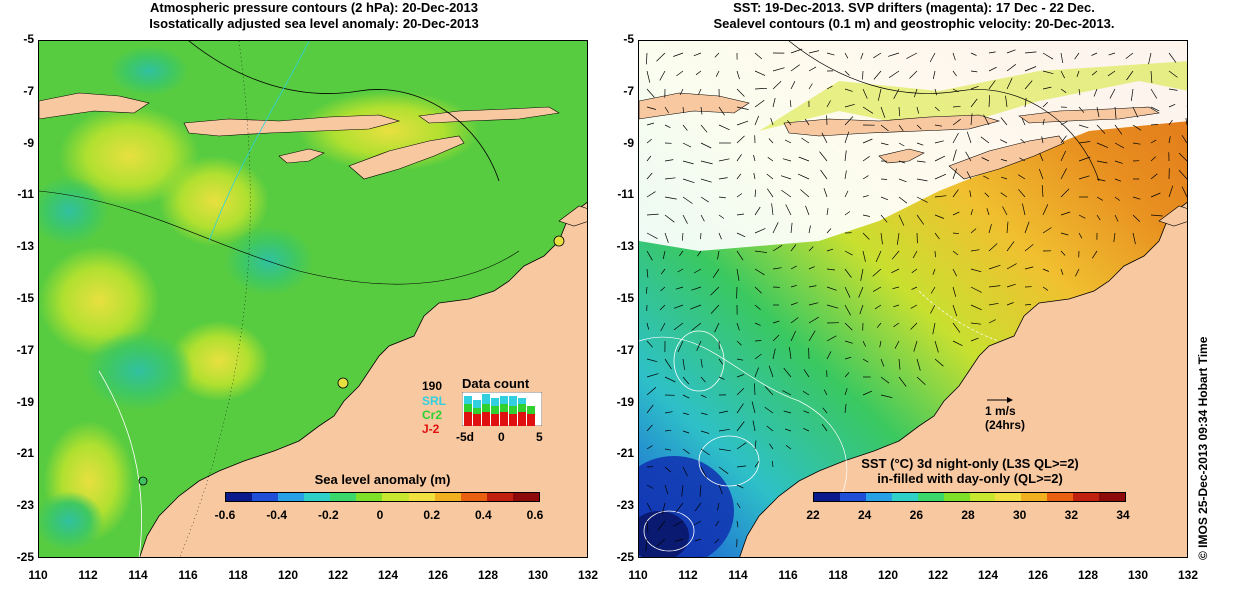  I want to click on y-tick-label: -17, so click(25, 349).